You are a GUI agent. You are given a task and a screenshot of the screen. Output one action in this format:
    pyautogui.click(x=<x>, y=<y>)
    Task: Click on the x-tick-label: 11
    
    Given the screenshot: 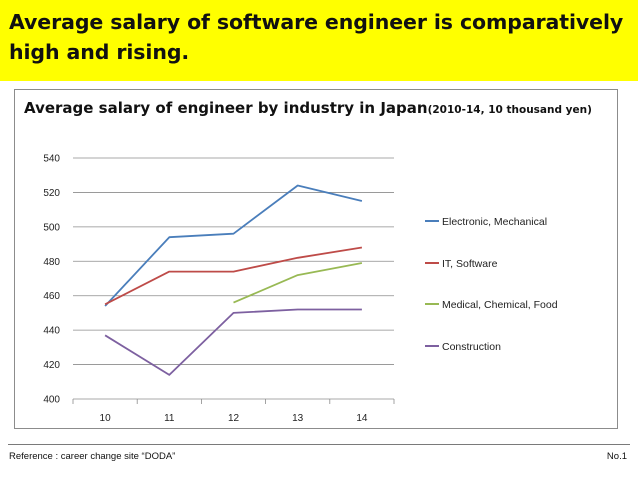 What is the action you would take?
    pyautogui.click(x=169, y=418)
    